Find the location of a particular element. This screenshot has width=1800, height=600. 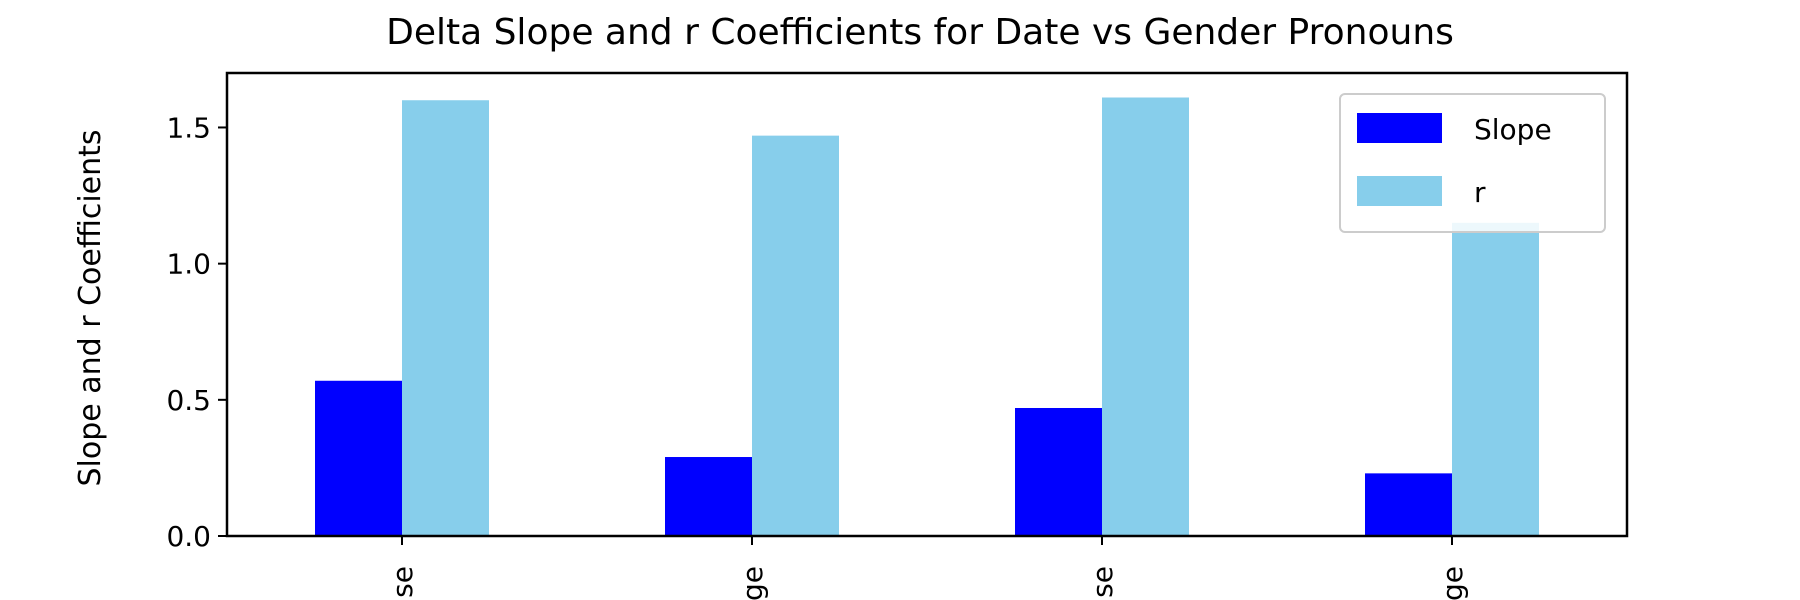

y-axis-label: Slope and r Coefficients is located at coordinates (90, 307).